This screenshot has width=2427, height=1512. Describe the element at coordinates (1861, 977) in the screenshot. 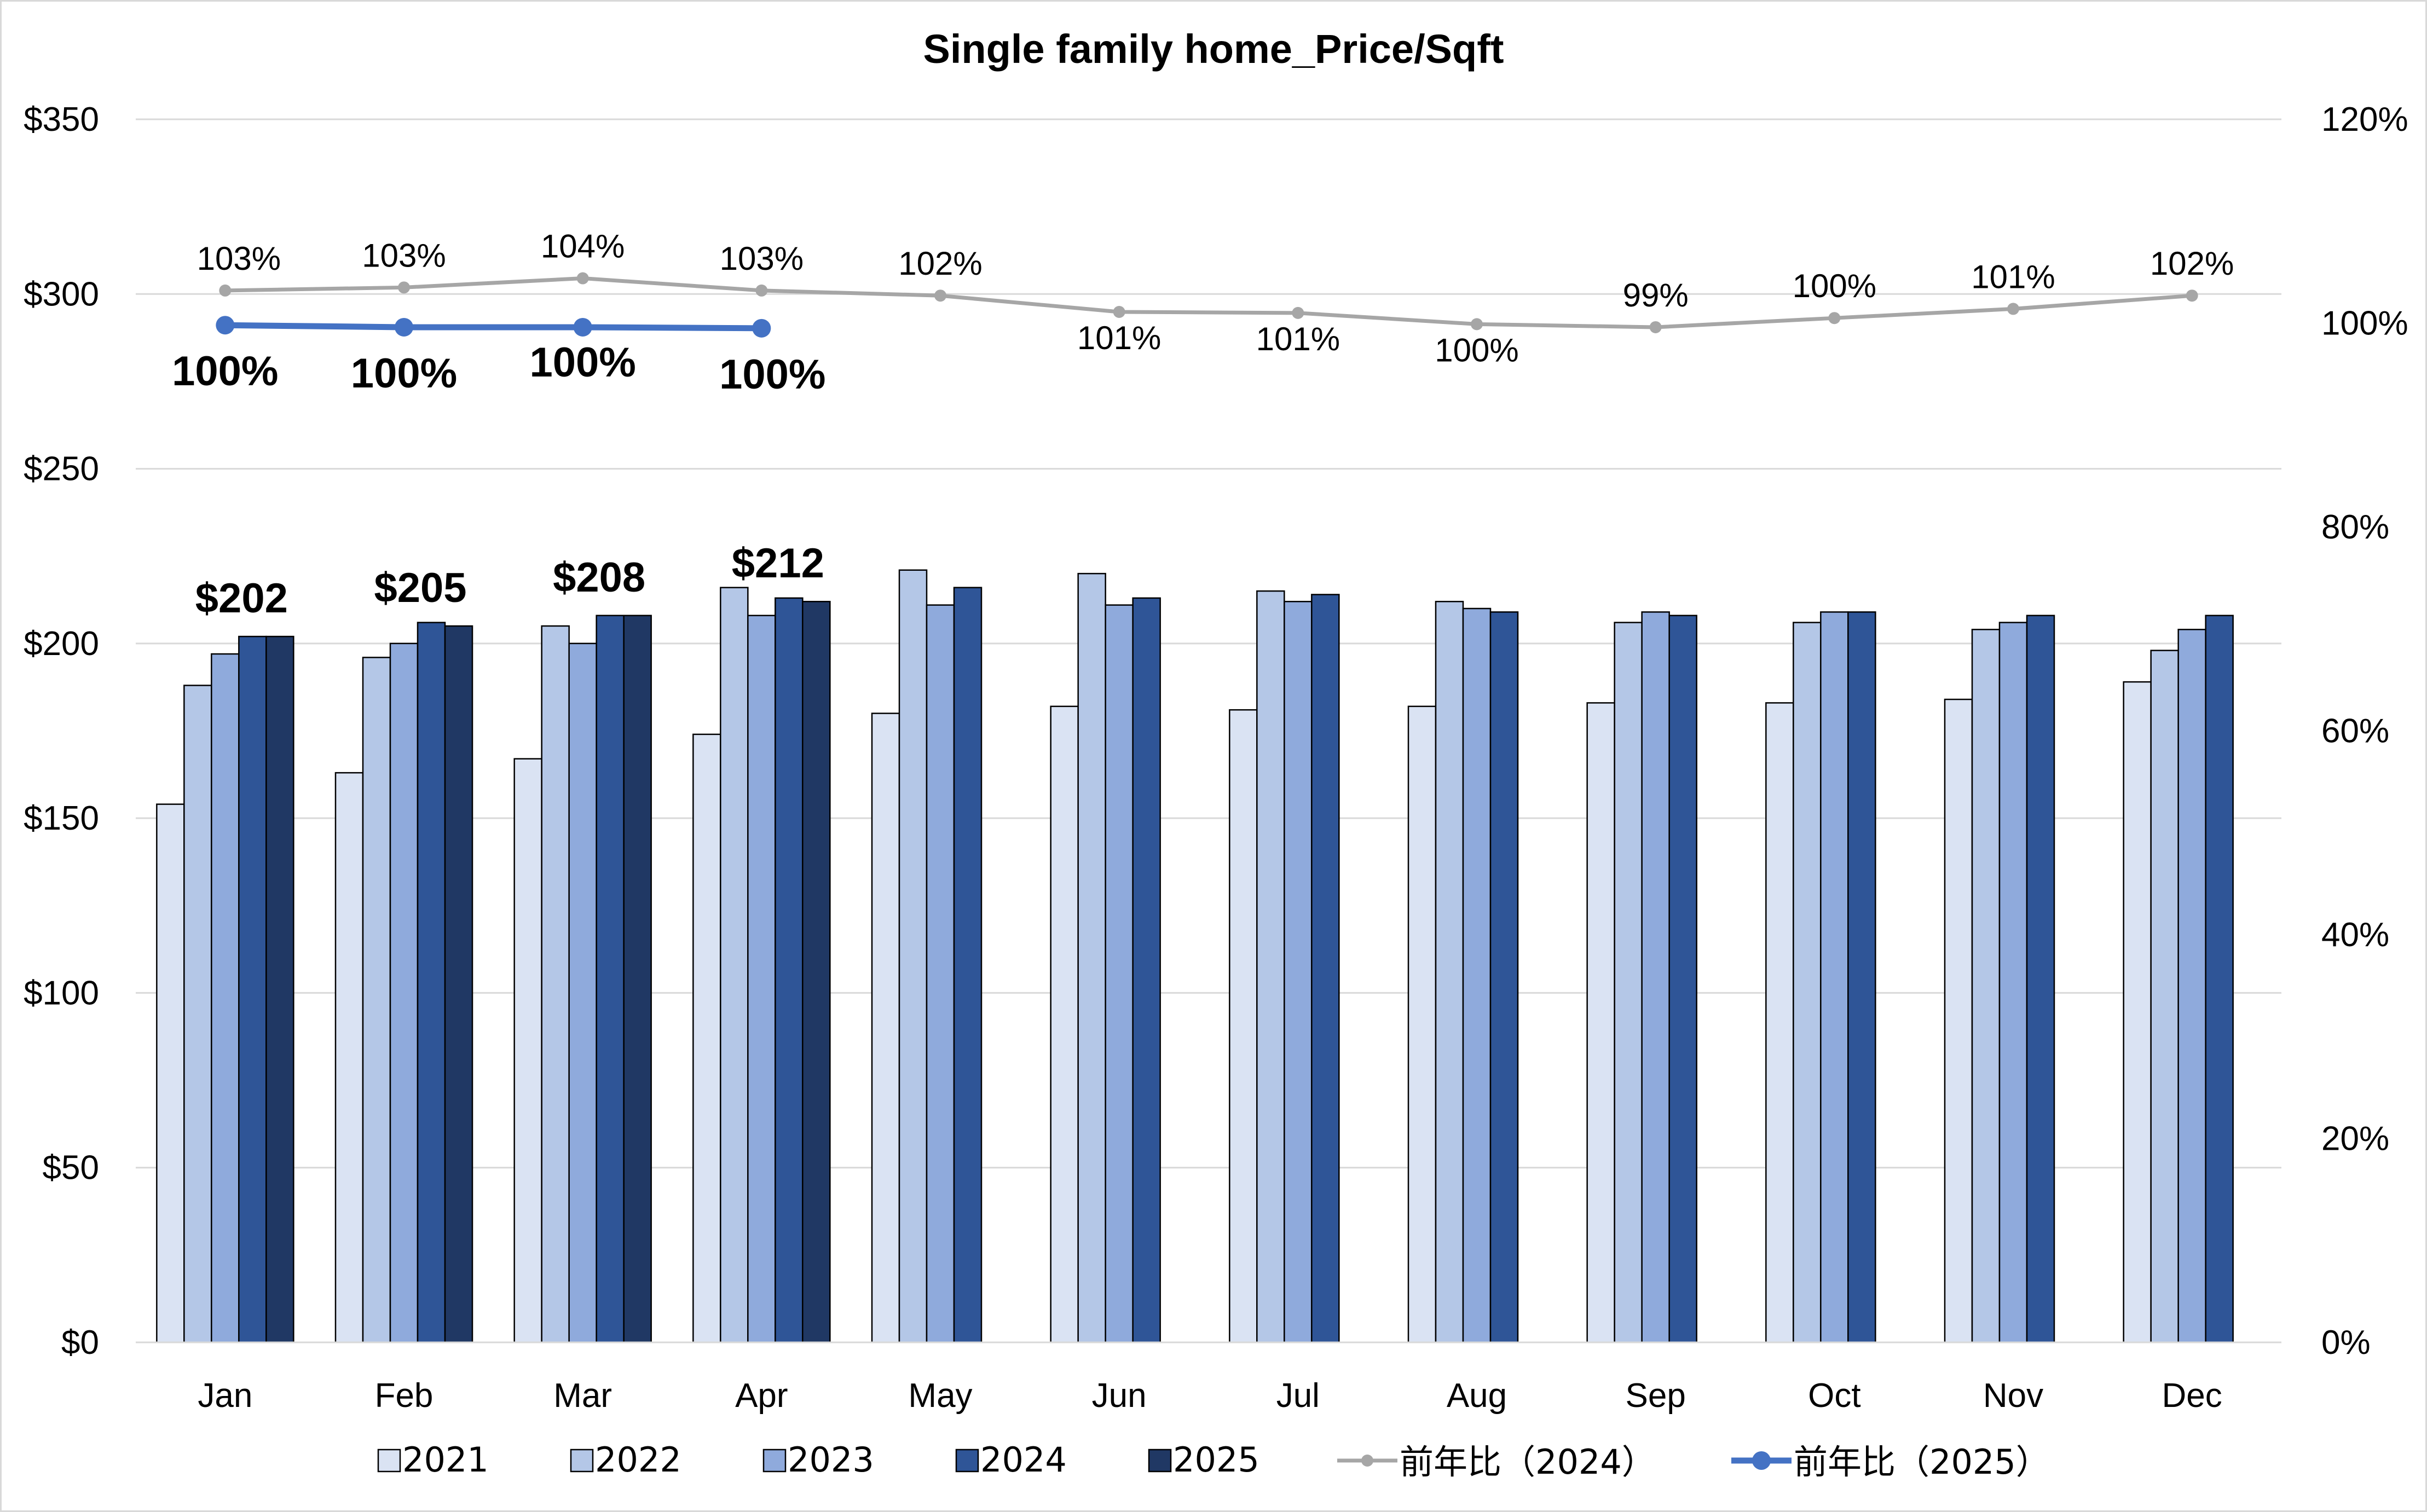

I see `bar-2024-oct` at that location.